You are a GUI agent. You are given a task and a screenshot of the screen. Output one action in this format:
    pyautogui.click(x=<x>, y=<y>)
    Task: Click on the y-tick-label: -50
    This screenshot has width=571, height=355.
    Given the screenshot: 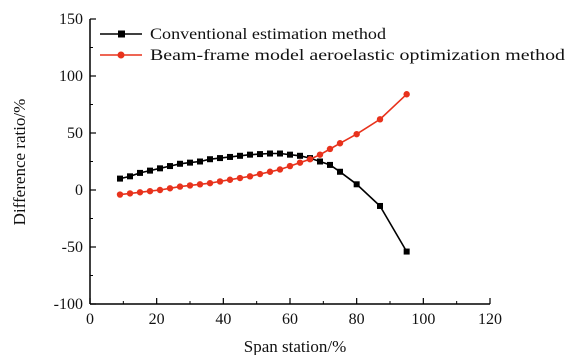 What is the action you would take?
    pyautogui.click(x=72, y=247)
    